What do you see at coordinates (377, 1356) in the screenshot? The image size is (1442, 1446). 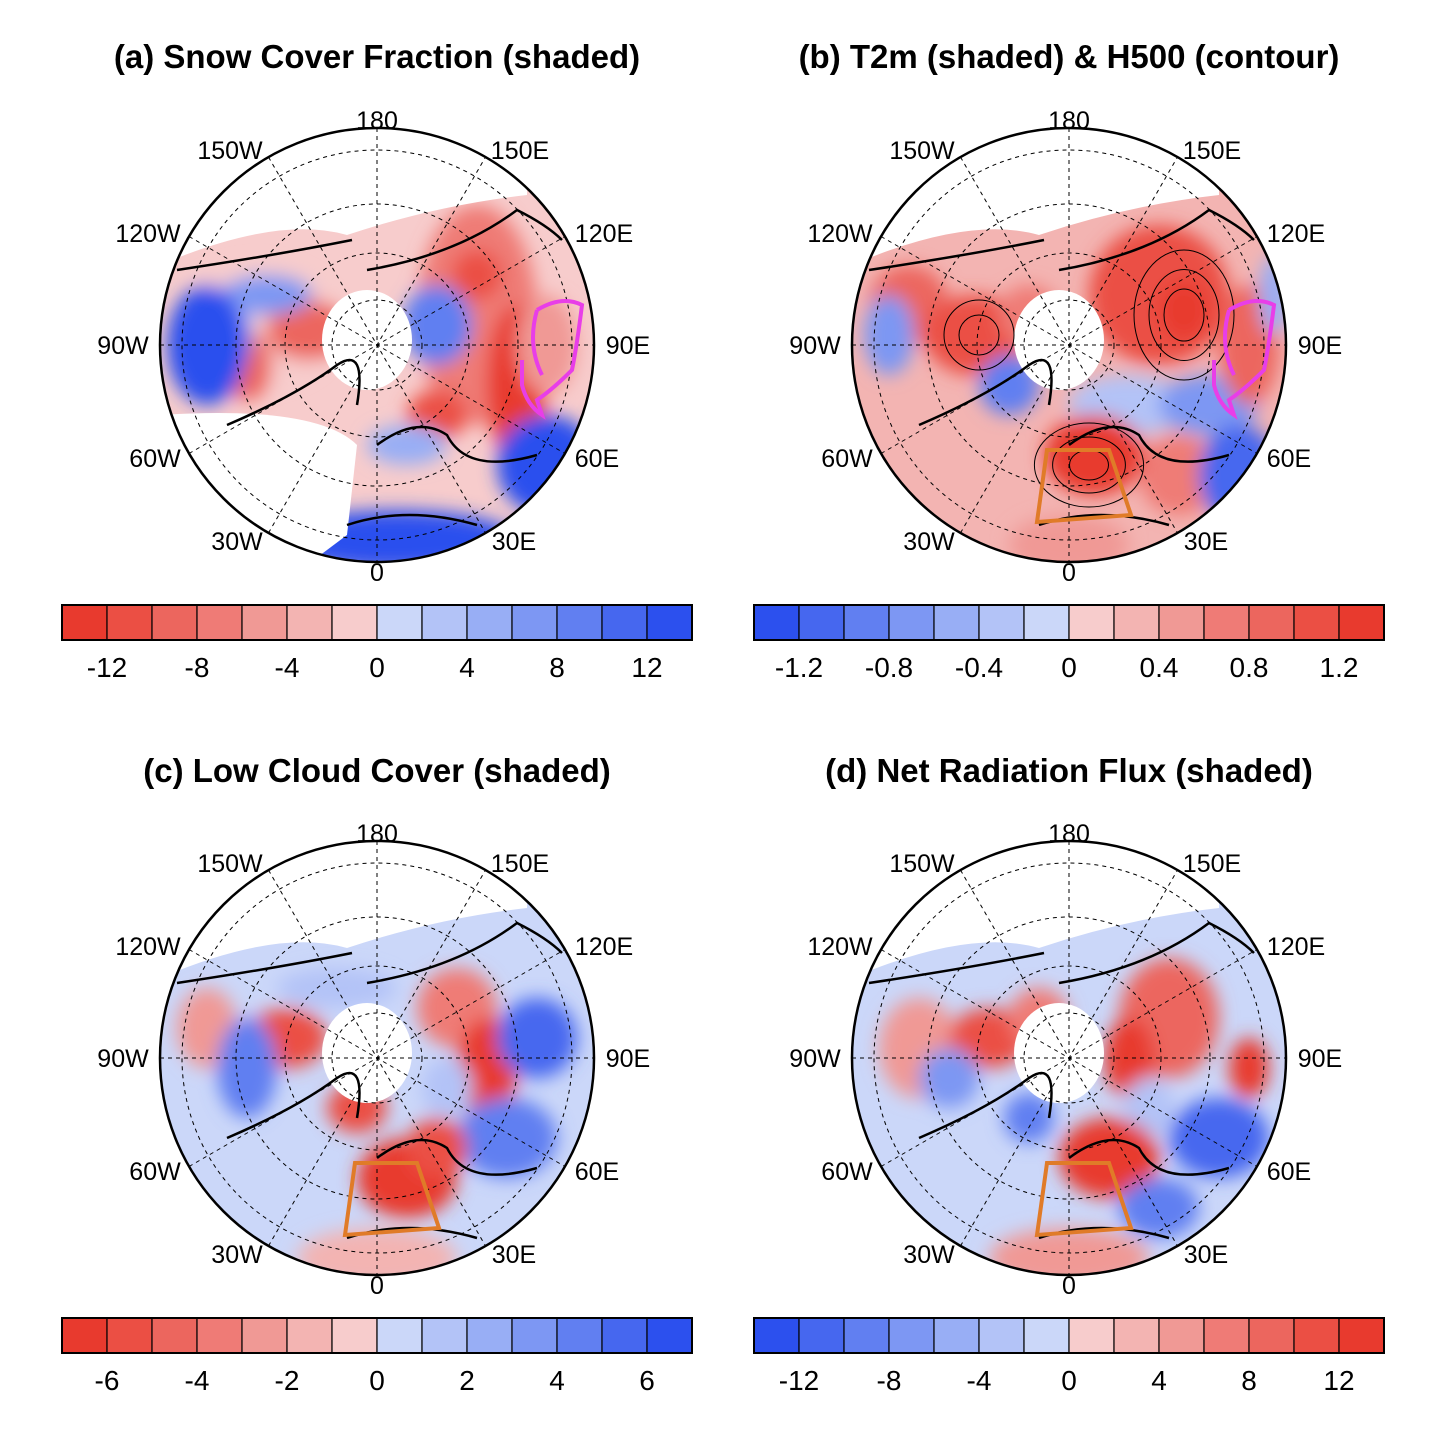 I see `colorbar-c: -6 -4 -2 0 2 4 6` at bounding box center [377, 1356].